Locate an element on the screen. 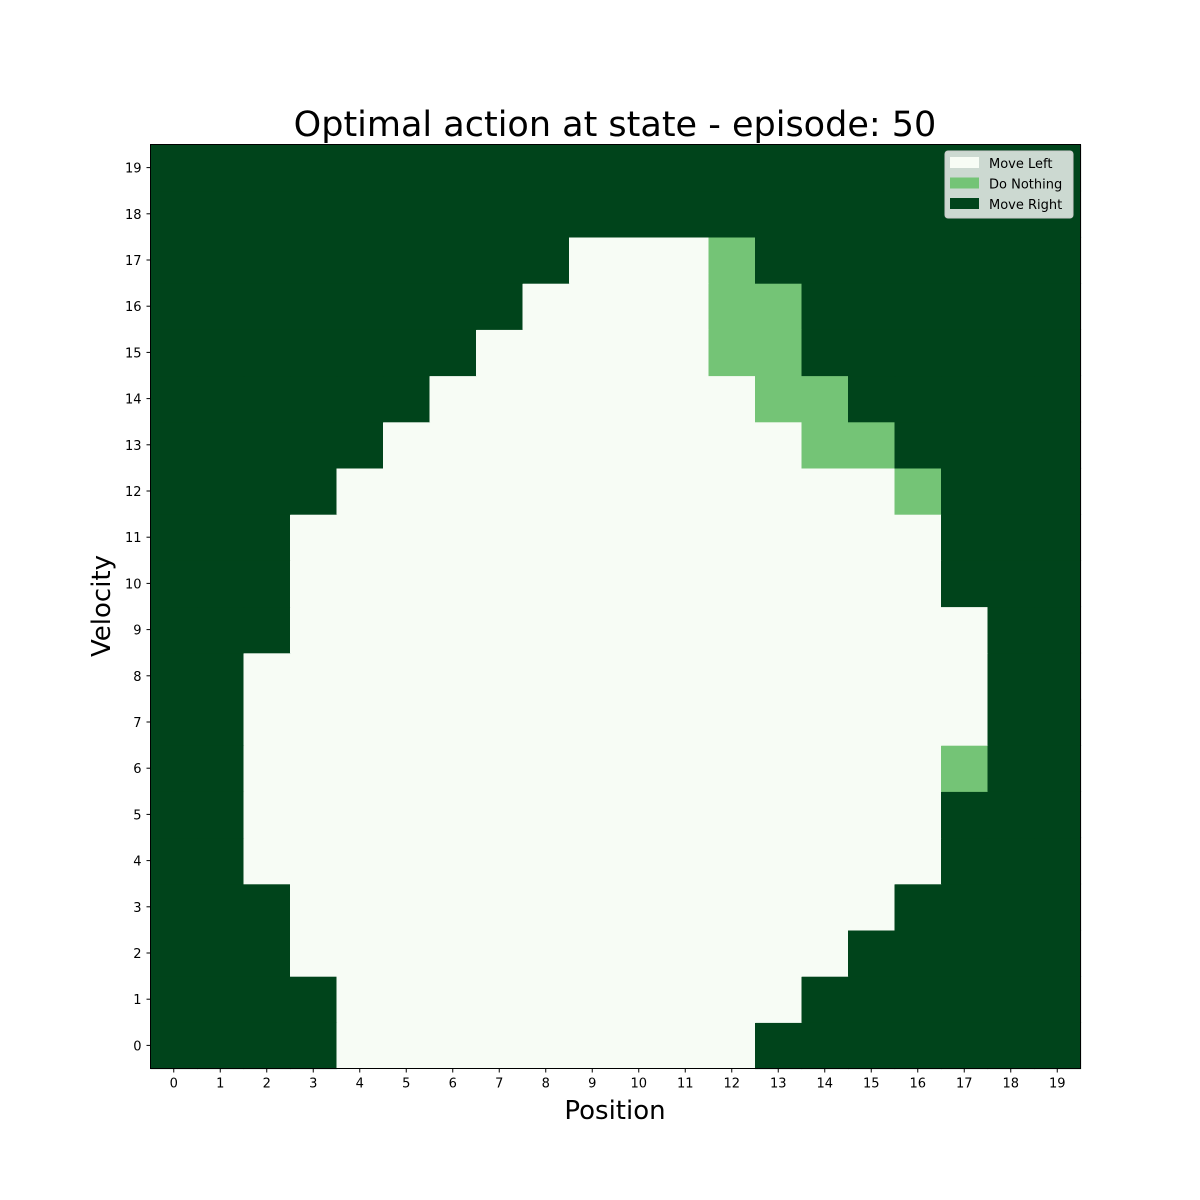  legend-label: Move Right is located at coordinates (1025, 205).